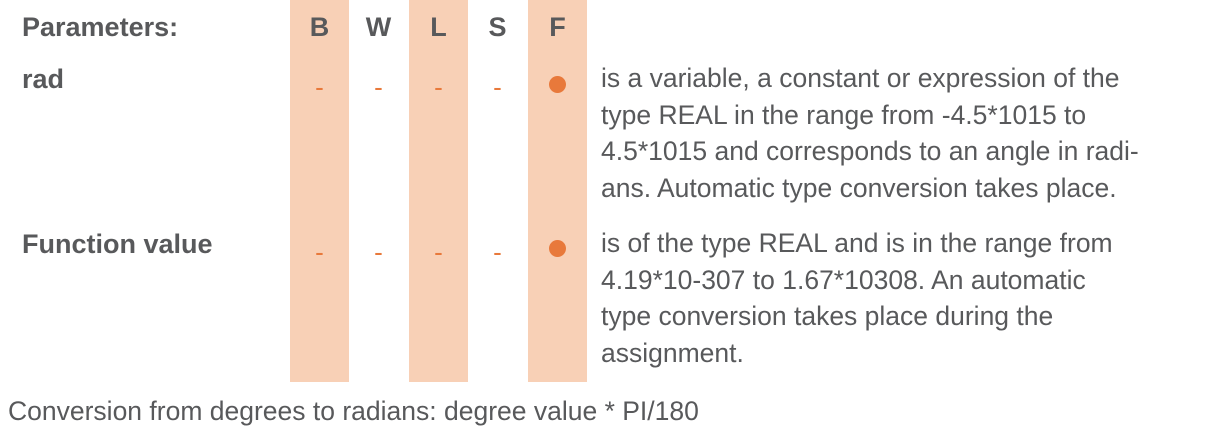 The height and width of the screenshot is (435, 1206). What do you see at coordinates (497, 27) in the screenshot?
I see `column-header-s: S` at bounding box center [497, 27].